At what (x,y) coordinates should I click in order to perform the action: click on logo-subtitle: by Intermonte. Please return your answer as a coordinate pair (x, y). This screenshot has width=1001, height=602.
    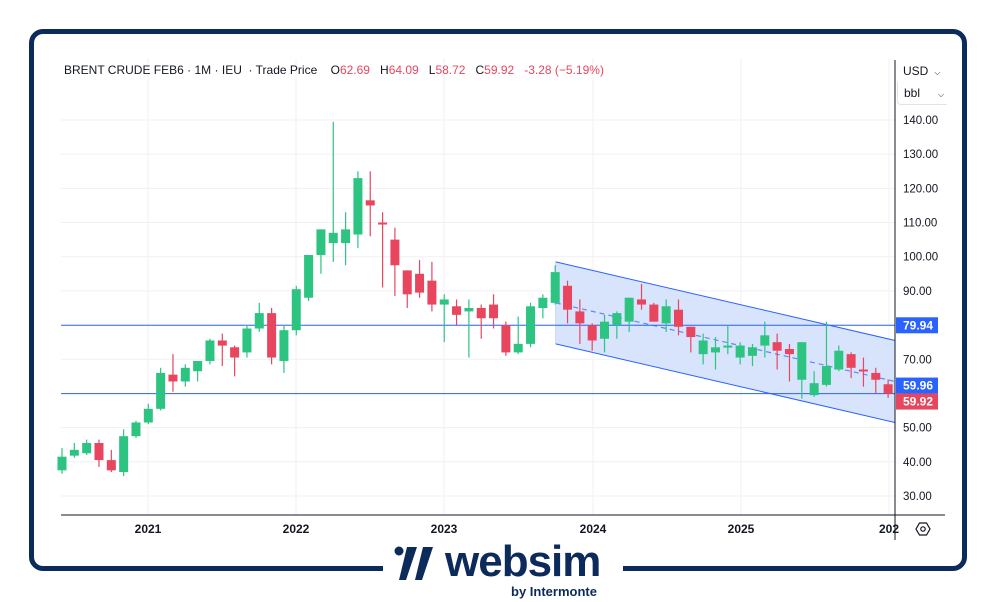
    Looking at the image, I should click on (554, 591).